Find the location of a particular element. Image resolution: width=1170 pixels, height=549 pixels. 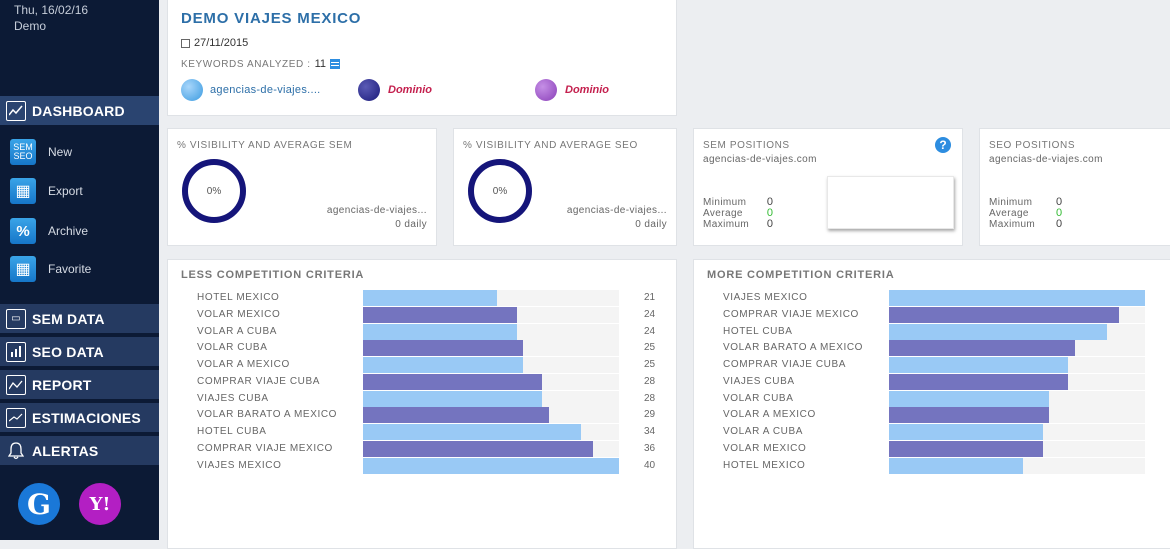

sidebar-item-new: SEM SEO New is located at coordinates (41, 152).